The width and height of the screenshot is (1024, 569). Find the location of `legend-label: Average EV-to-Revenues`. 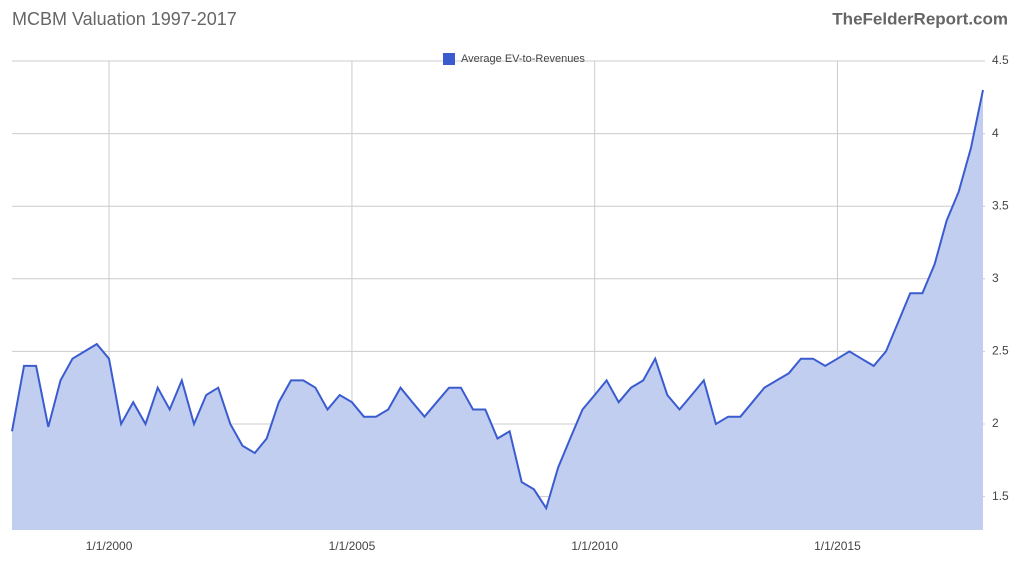

legend-label: Average EV-to-Revenues is located at coordinates (523, 59).